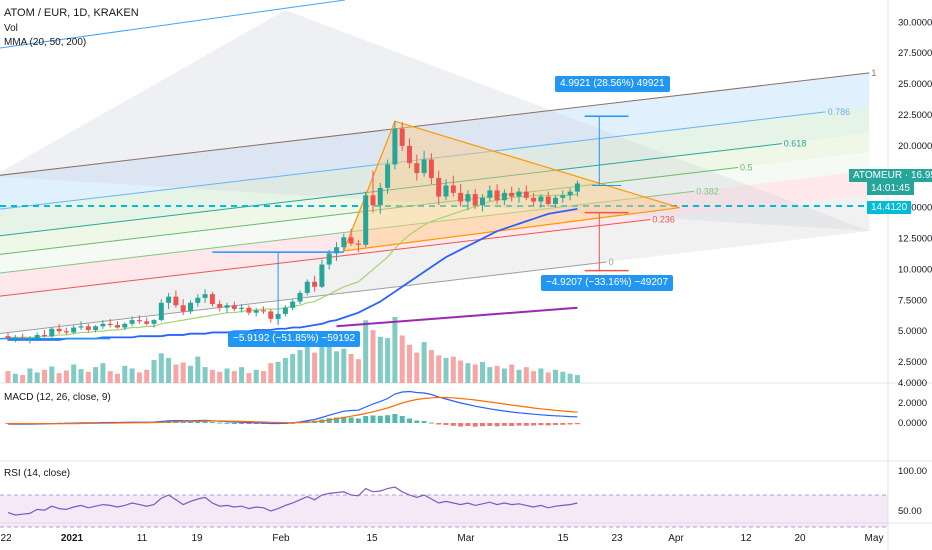 Image resolution: width=932 pixels, height=550 pixels. Describe the element at coordinates (912, 383) in the screenshot. I see `macd-axis-tick: 4.0000` at that location.